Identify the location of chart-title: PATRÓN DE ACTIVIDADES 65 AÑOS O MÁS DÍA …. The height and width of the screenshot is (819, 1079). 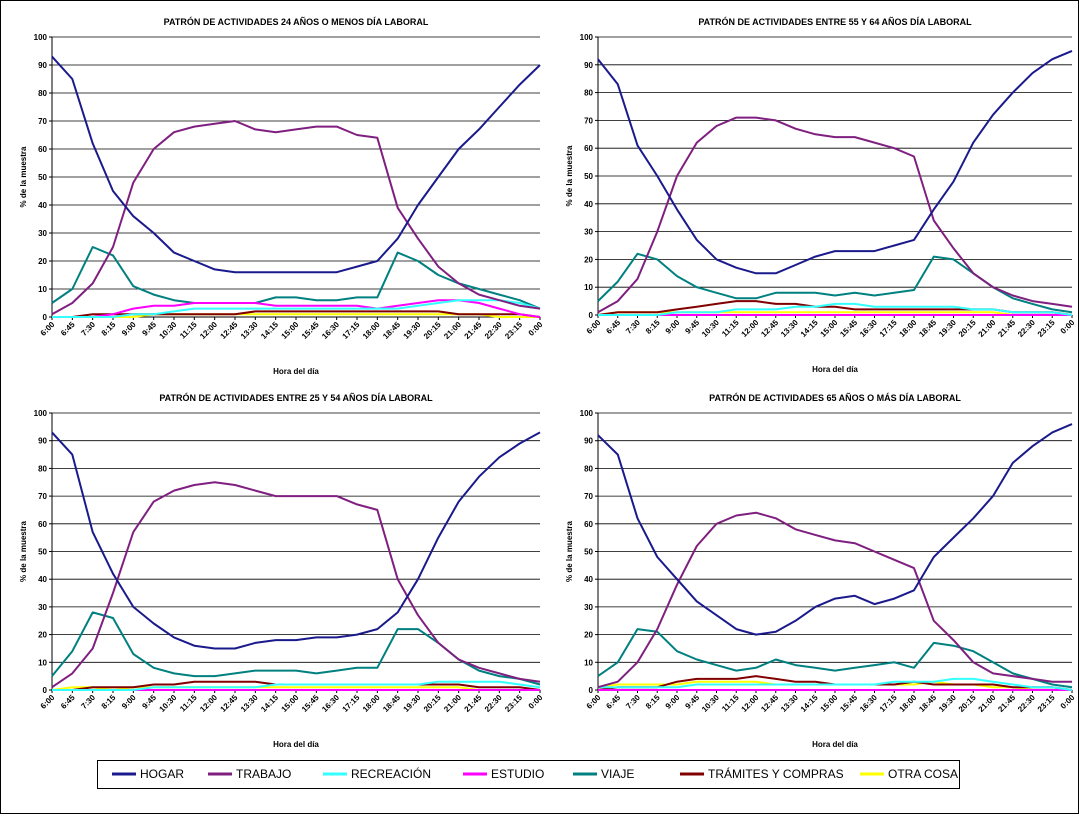
(835, 397).